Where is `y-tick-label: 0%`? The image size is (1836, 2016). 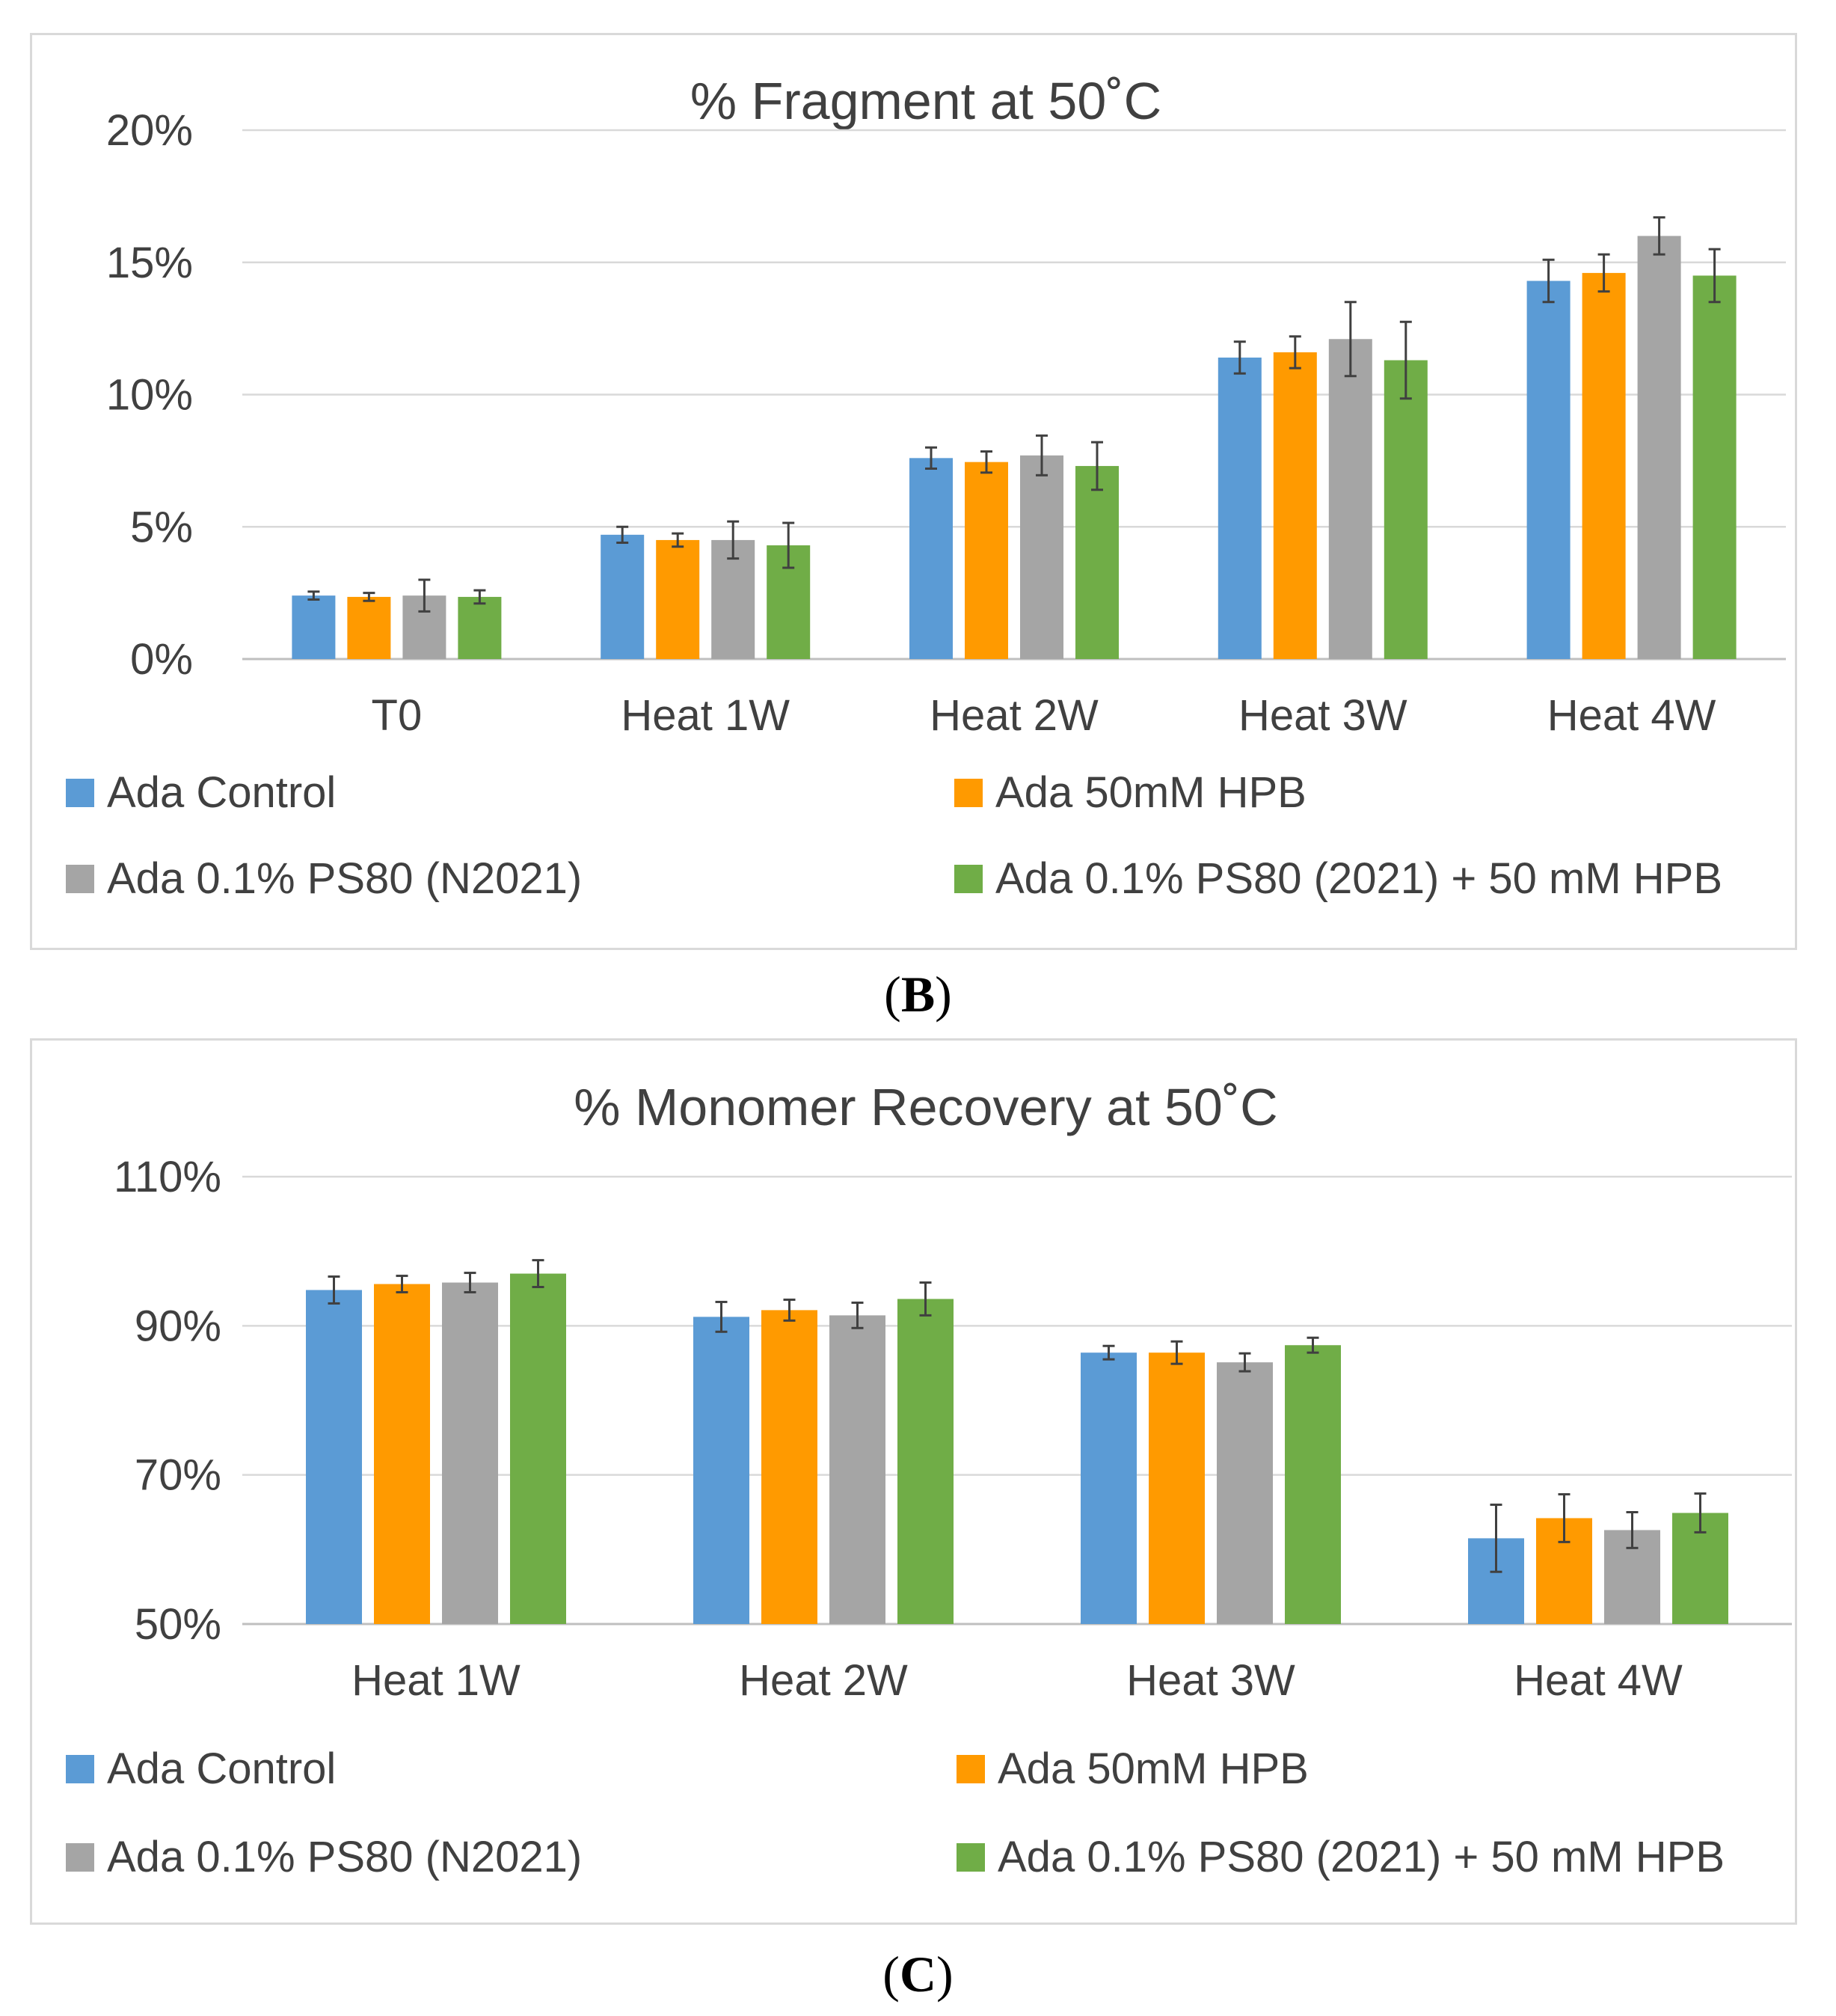
y-tick-label: 0% is located at coordinates (161, 659).